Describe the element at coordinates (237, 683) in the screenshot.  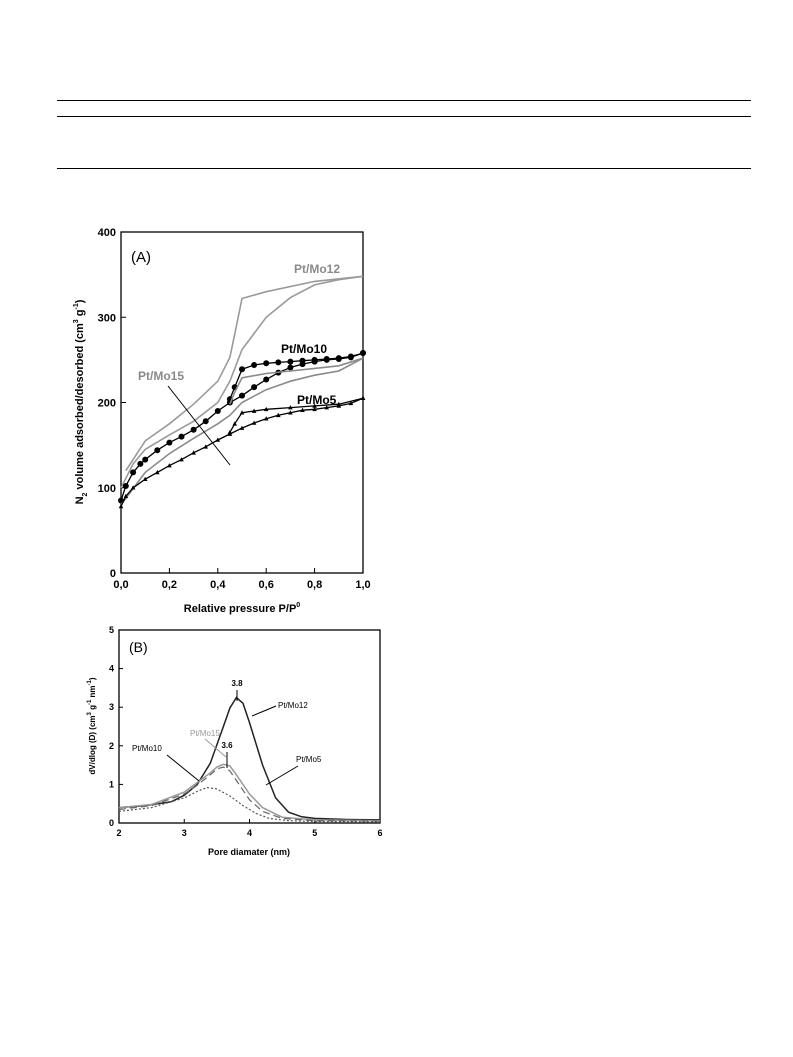
I see `peak-label-3-8: 3.8` at that location.